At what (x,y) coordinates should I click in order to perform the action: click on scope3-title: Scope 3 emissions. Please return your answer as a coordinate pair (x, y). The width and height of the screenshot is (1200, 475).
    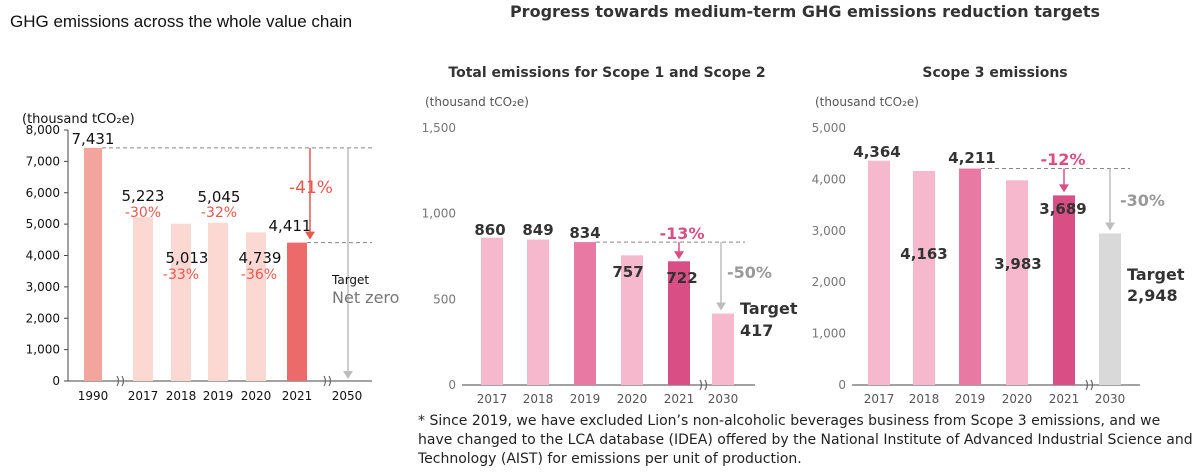
    Looking at the image, I should click on (994, 73).